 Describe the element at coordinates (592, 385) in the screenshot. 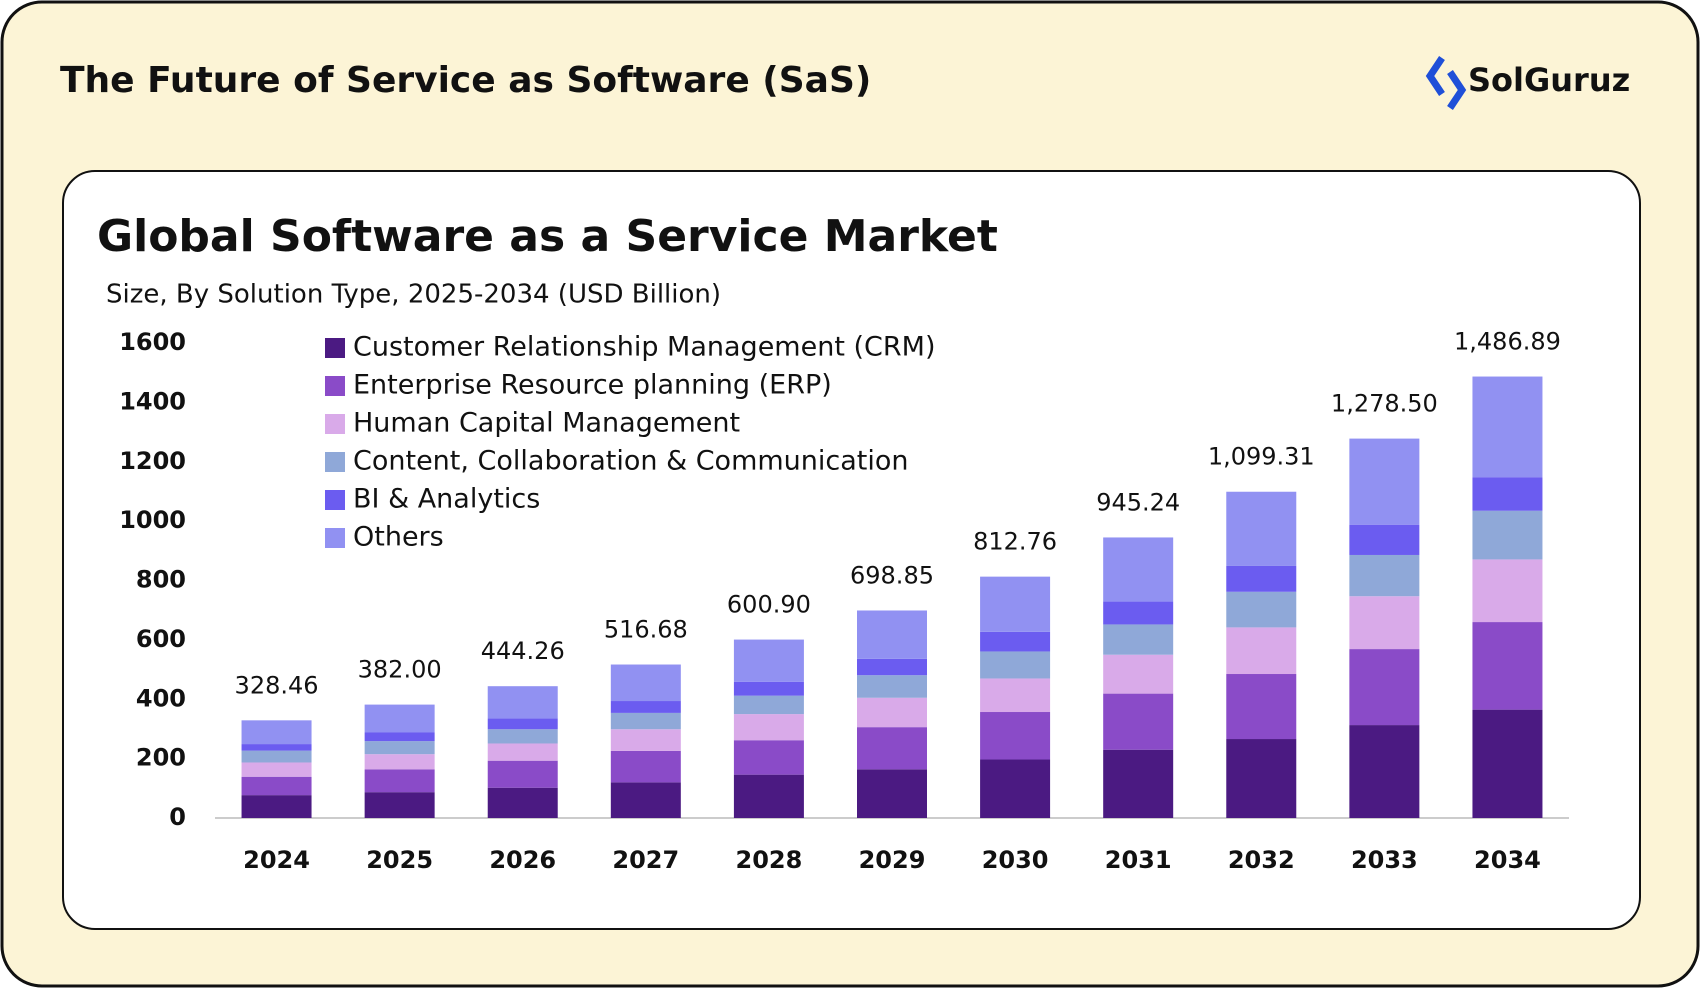

I see `legend-label: Enterprise Resource planning (ERP)` at that location.